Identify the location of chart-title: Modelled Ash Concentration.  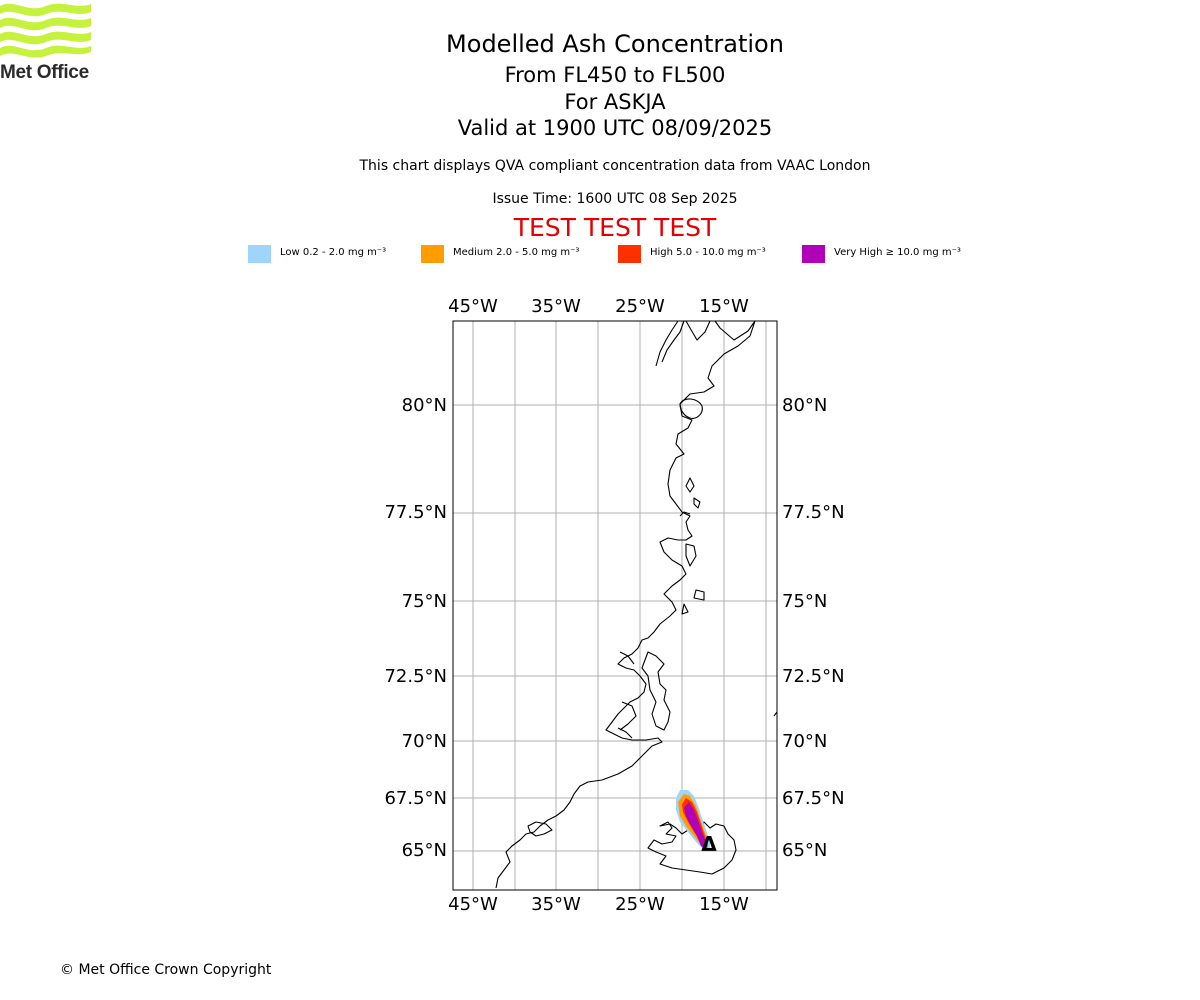
(615, 44).